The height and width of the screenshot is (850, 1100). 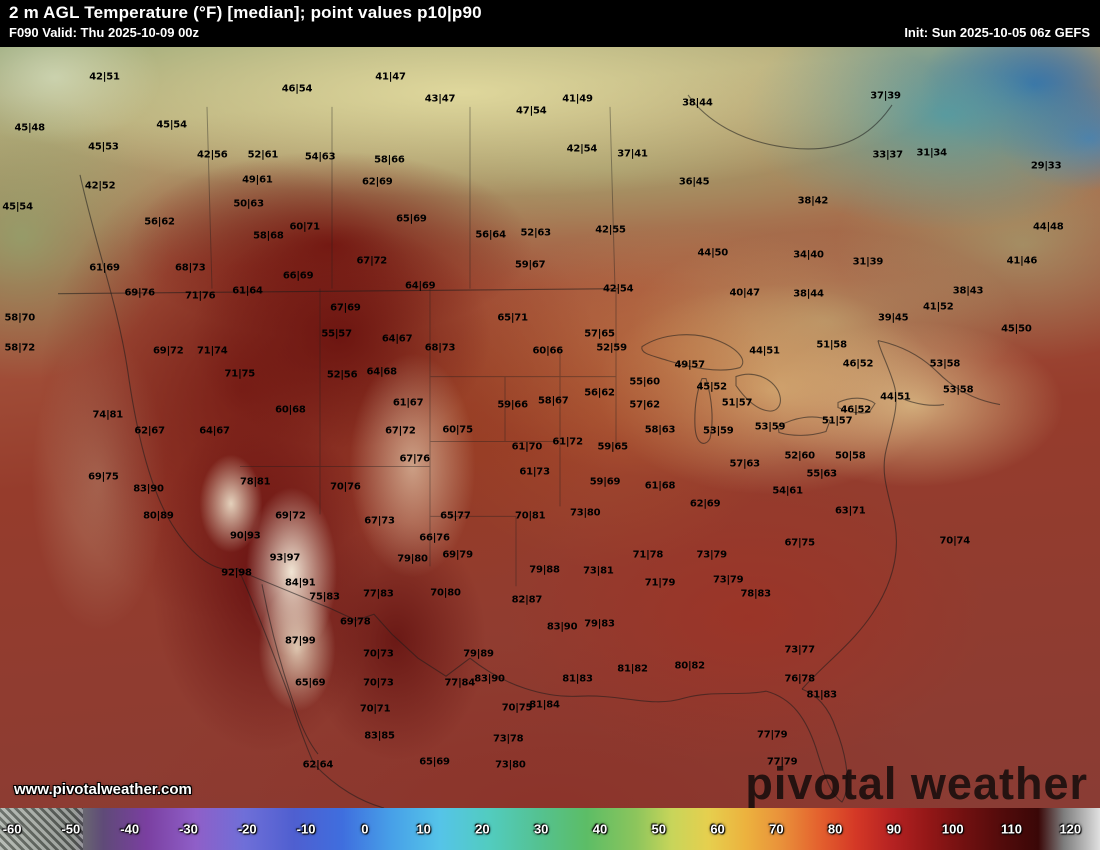 What do you see at coordinates (835, 829) in the screenshot?
I see `colorbar-tick-label: 80` at bounding box center [835, 829].